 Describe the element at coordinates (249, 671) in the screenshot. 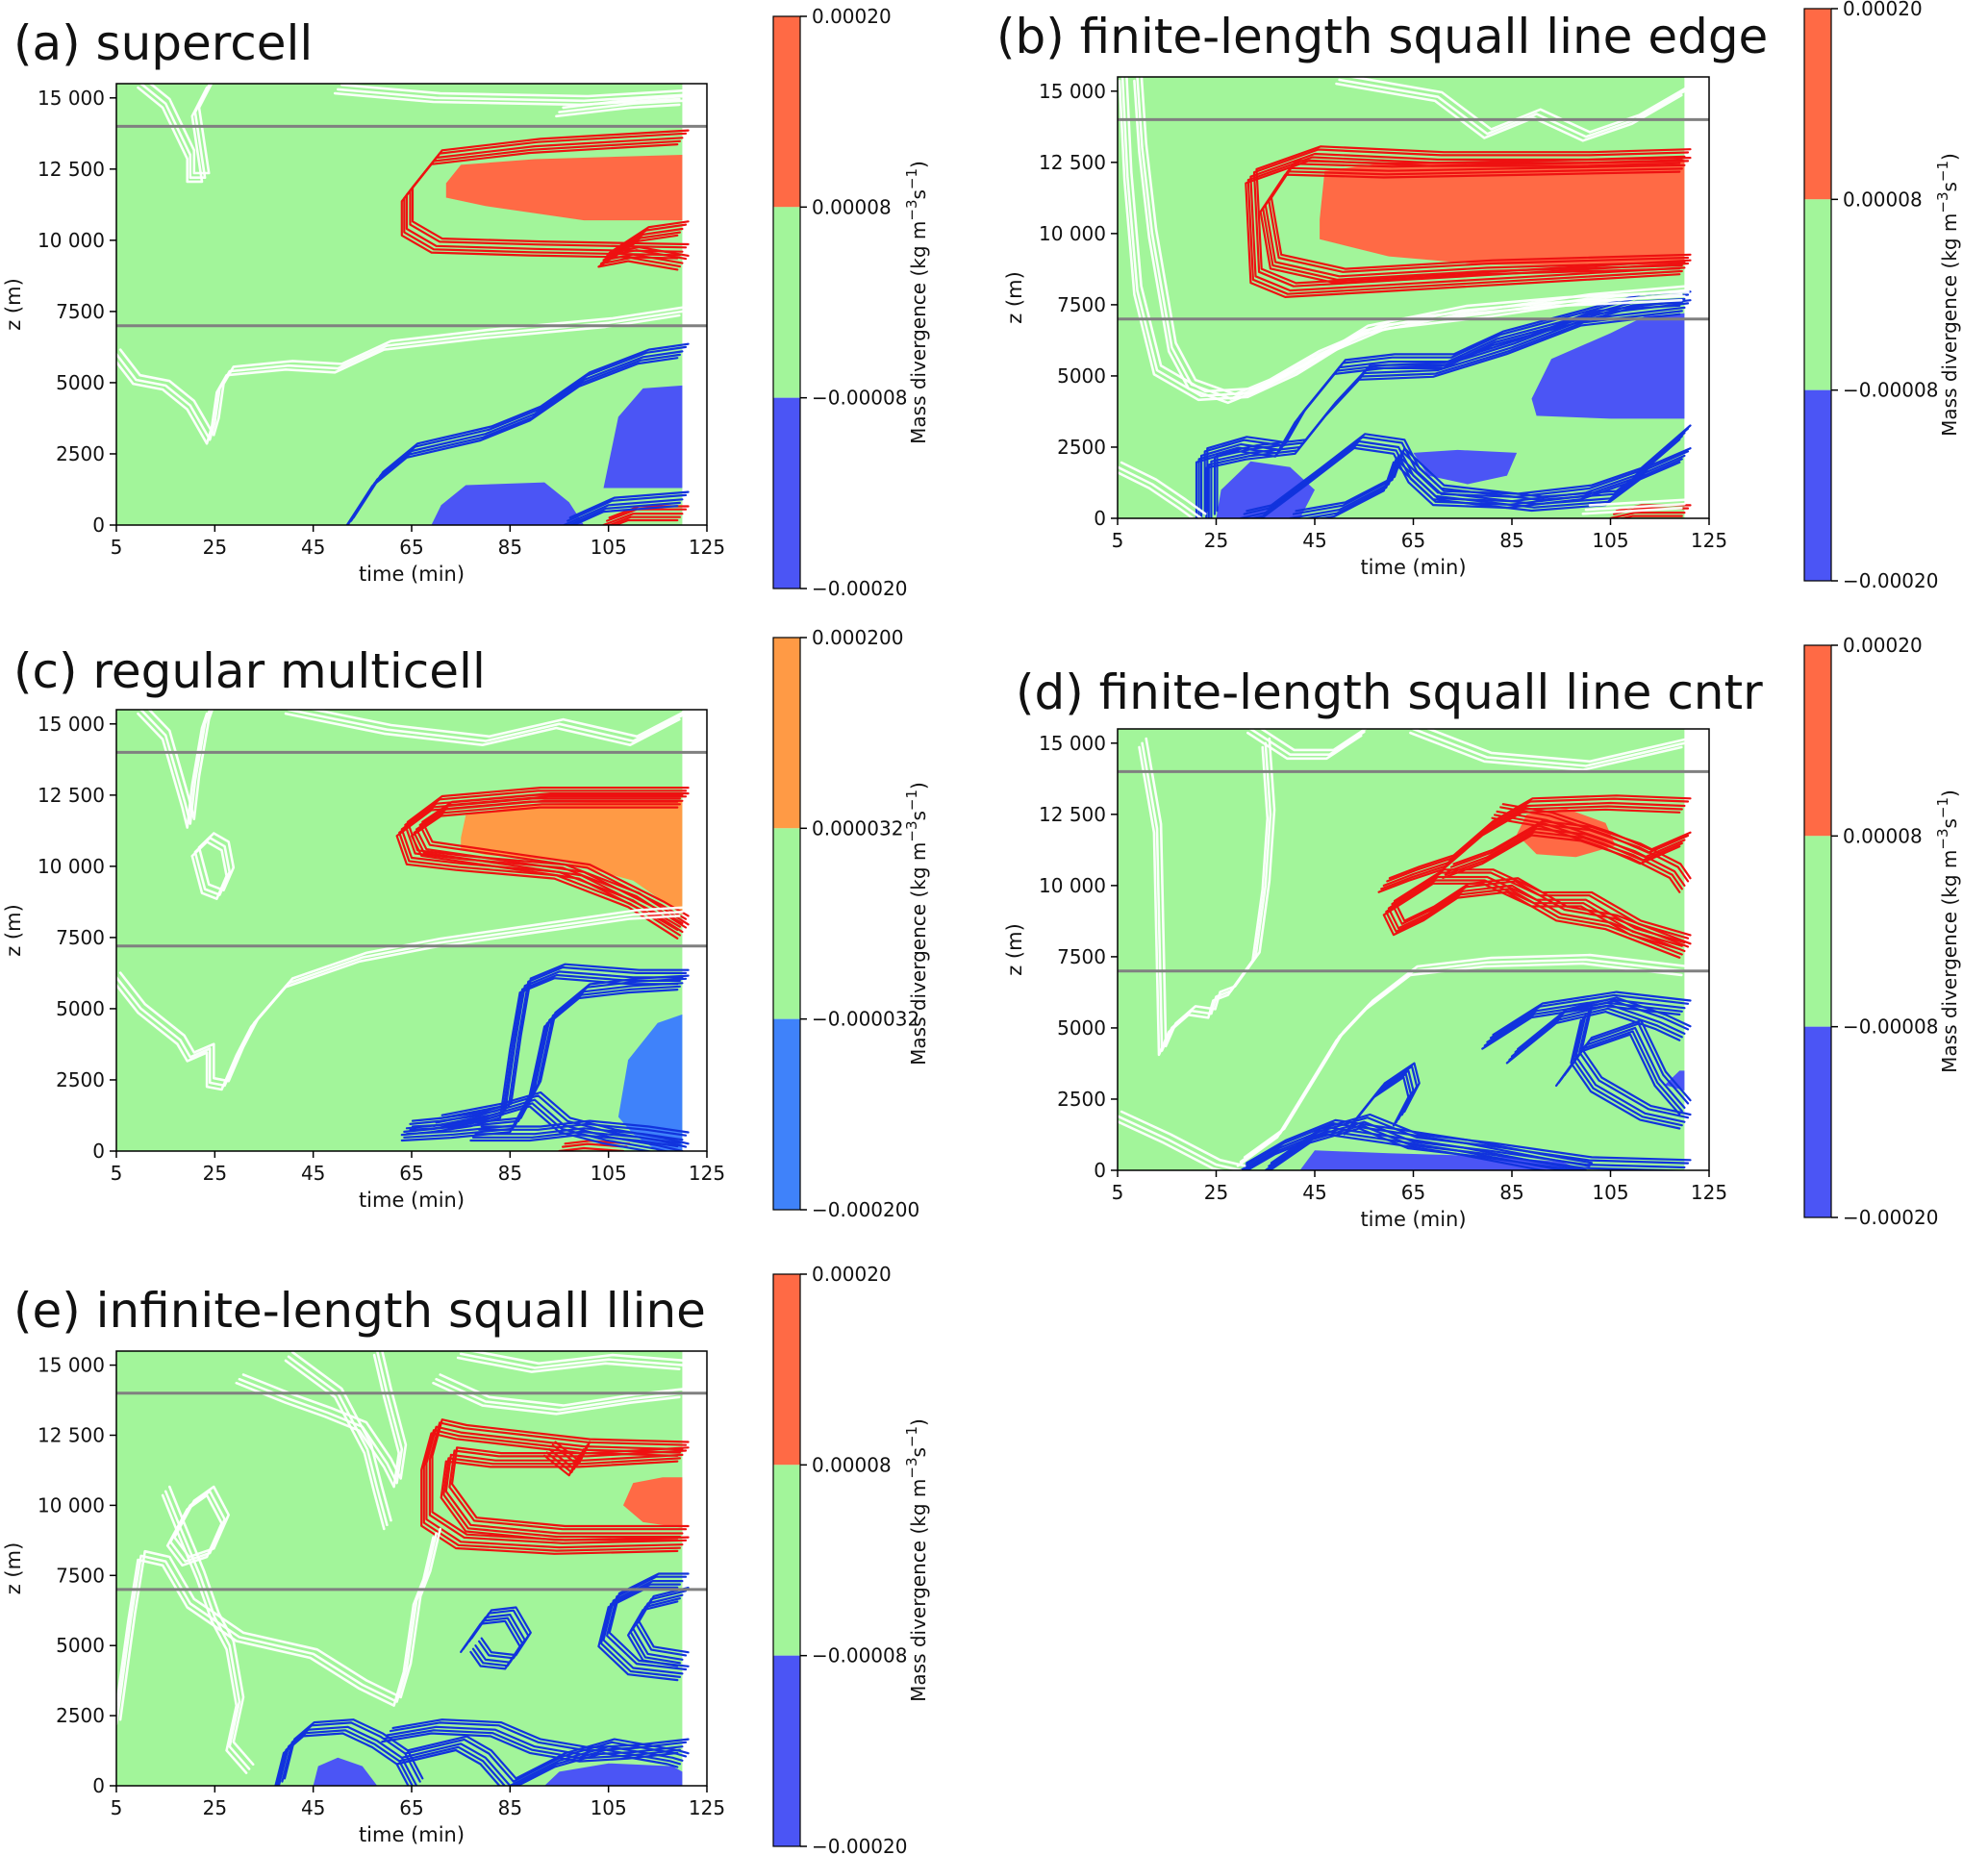

I see `panel-title: (c) regular multicell` at that location.